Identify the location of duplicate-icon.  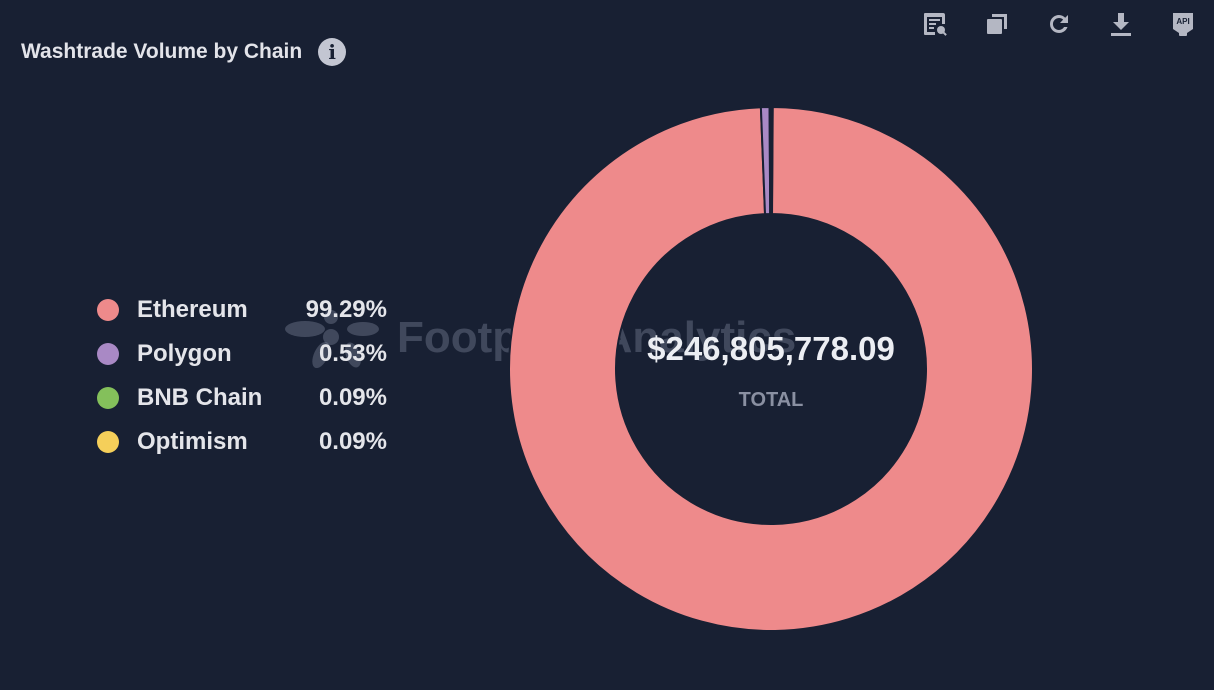
(997, 24).